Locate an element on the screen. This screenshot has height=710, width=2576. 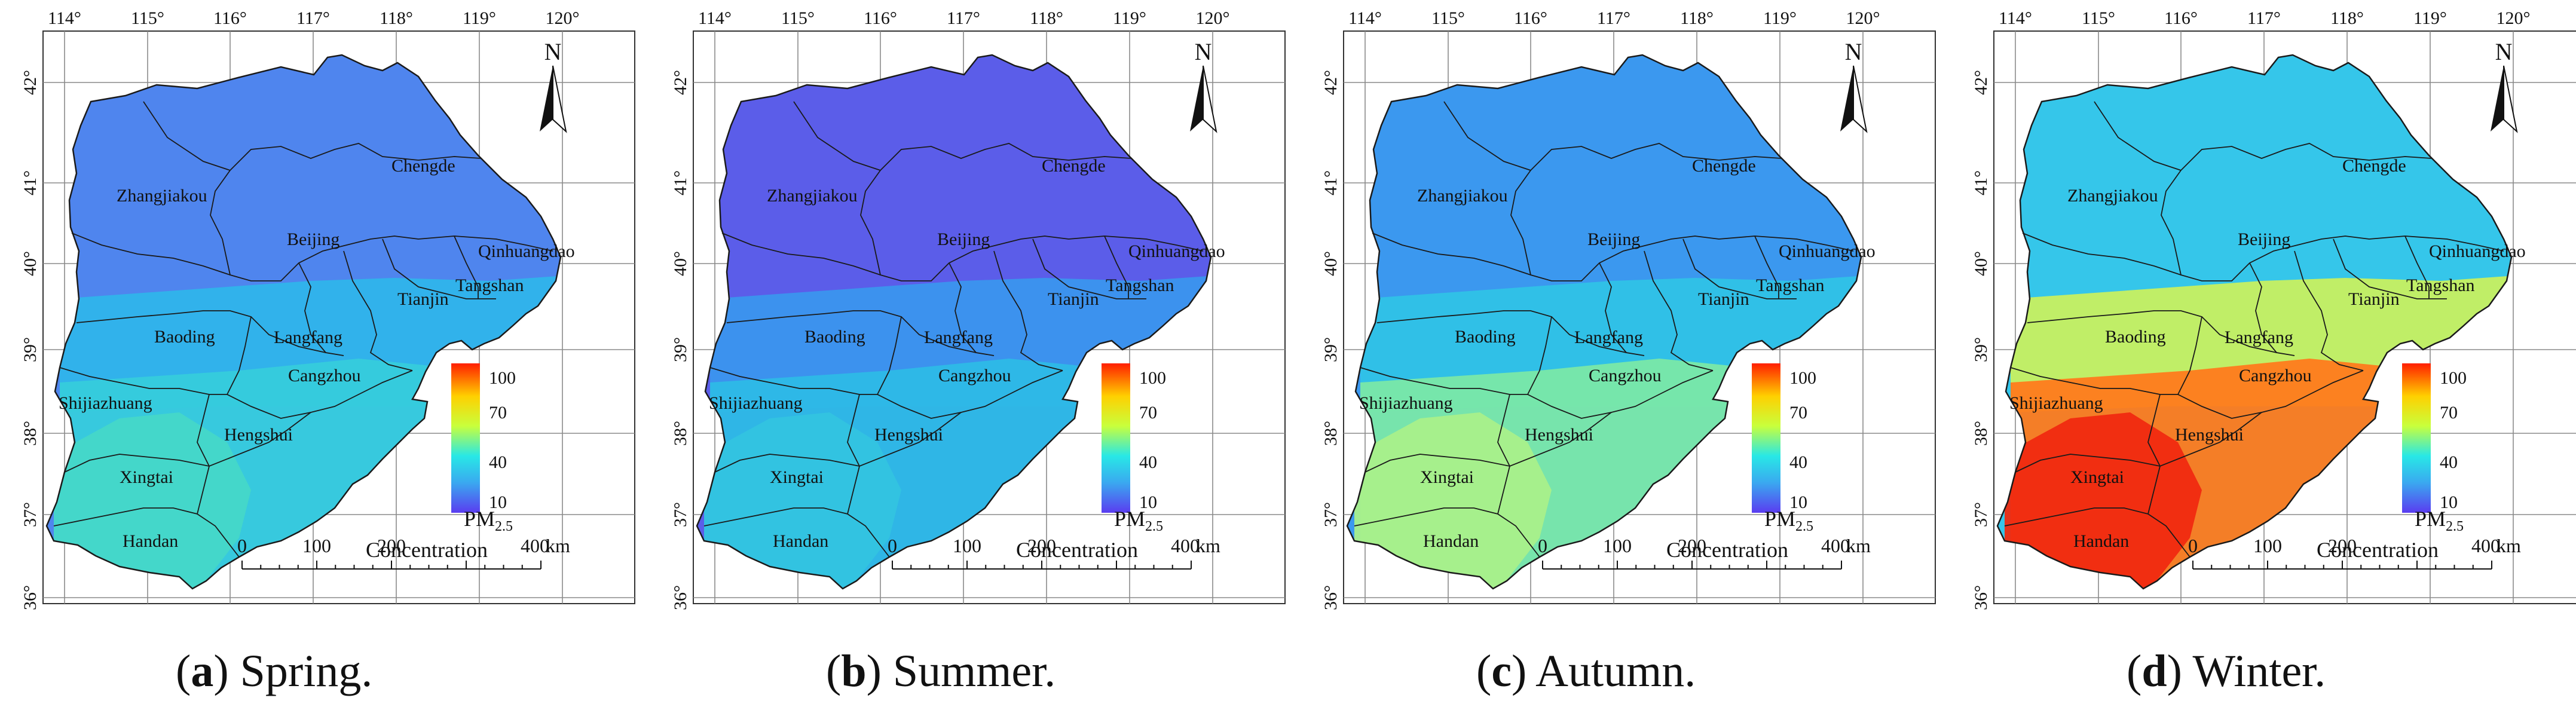
lat-label: 42° is located at coordinates (30, 82).